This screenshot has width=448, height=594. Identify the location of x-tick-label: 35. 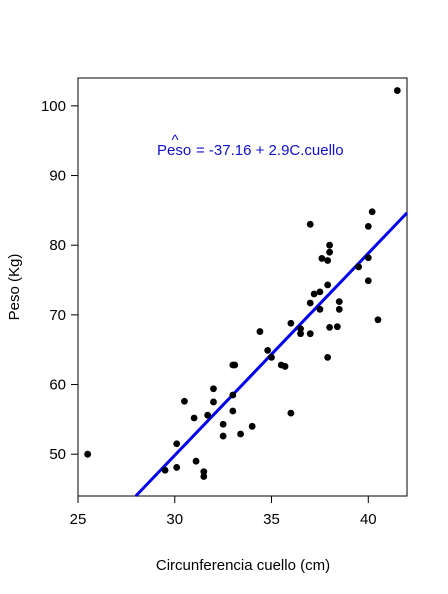
(271, 519).